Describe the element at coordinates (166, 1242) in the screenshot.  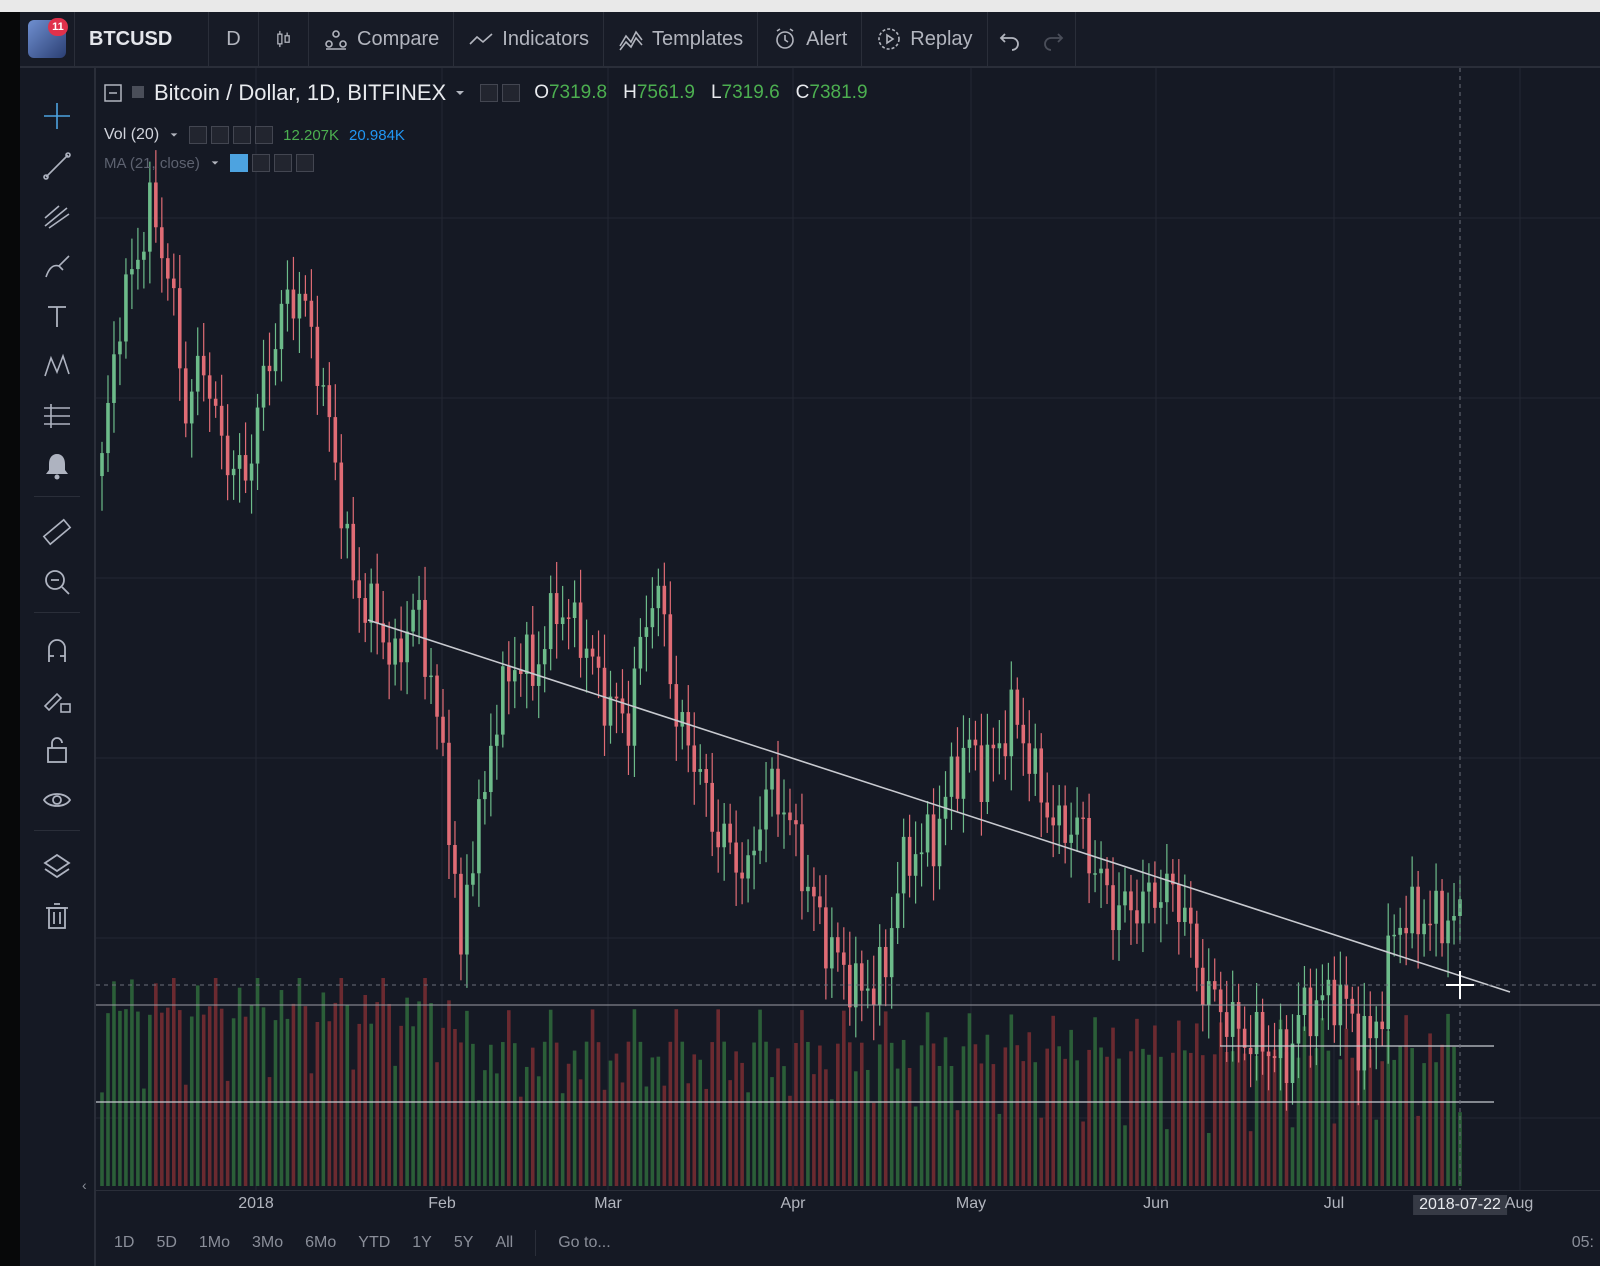
I see `range-5d: 5D` at that location.